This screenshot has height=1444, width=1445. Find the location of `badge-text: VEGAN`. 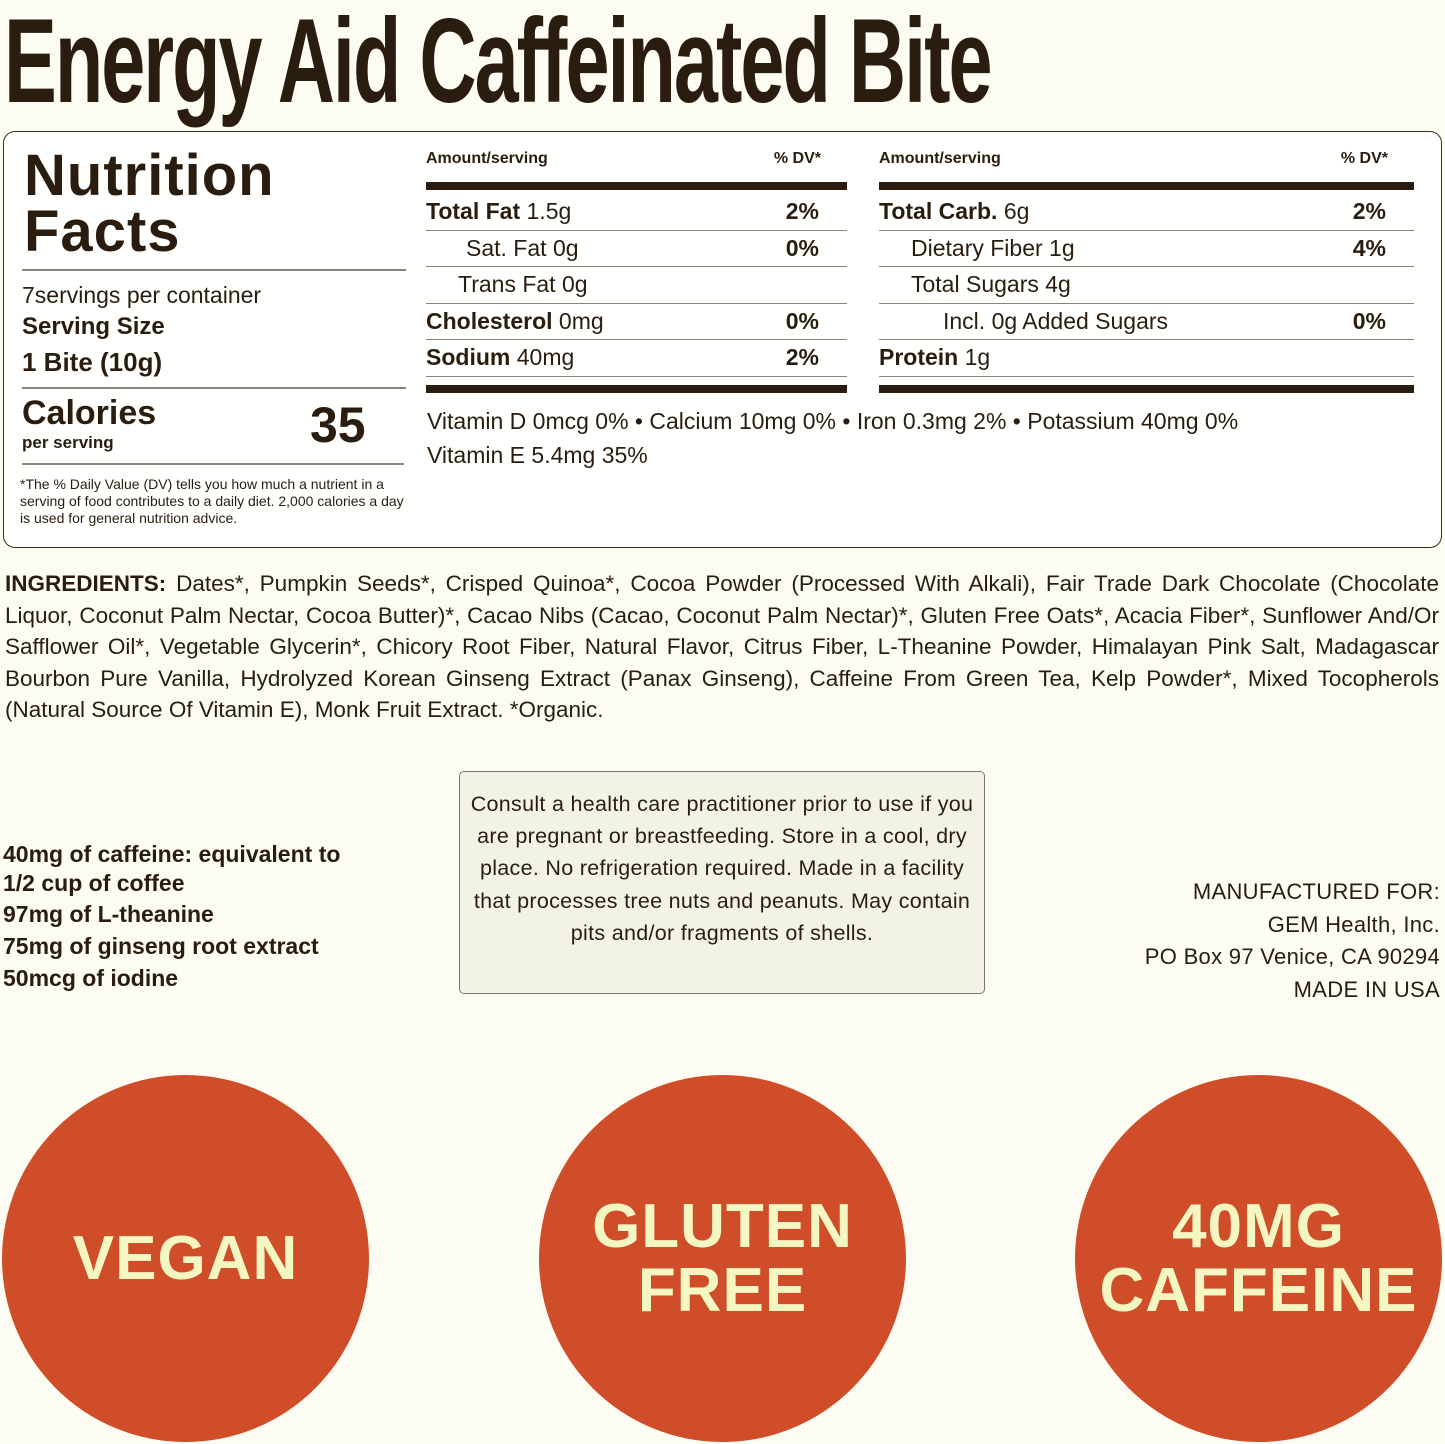

badge-text: VEGAN is located at coordinates (185, 1258).